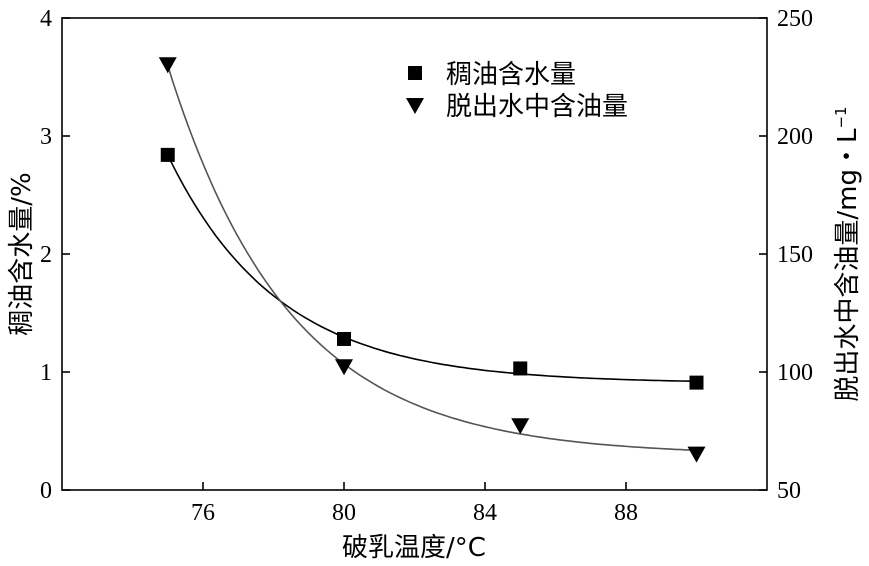  What do you see at coordinates (46, 491) in the screenshot?
I see `y-left-tick-label: 0` at bounding box center [46, 491].